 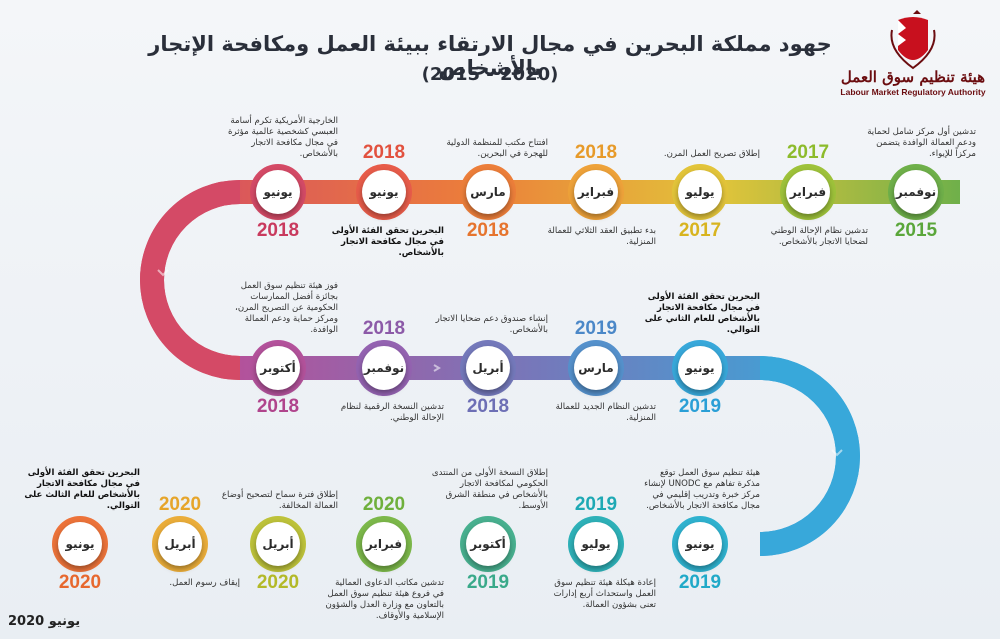 What do you see at coordinates (913, 77) in the screenshot?
I see `logo-arabic-name: هيئة تنظيم سوق العمل` at bounding box center [913, 77].